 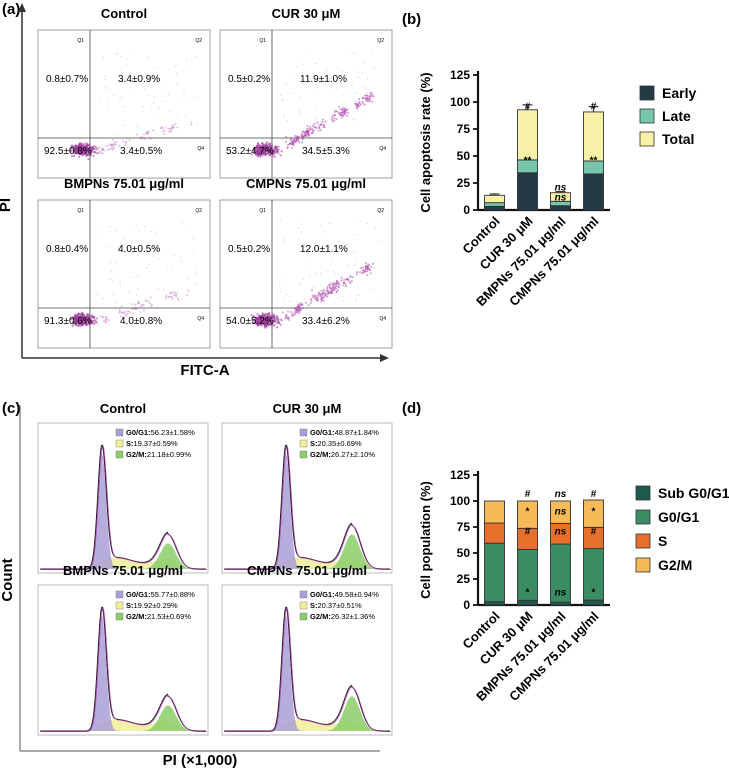 I want to click on hist-legend-g0g1: G0/G1:56.23±1.58%, so click(x=160, y=432).